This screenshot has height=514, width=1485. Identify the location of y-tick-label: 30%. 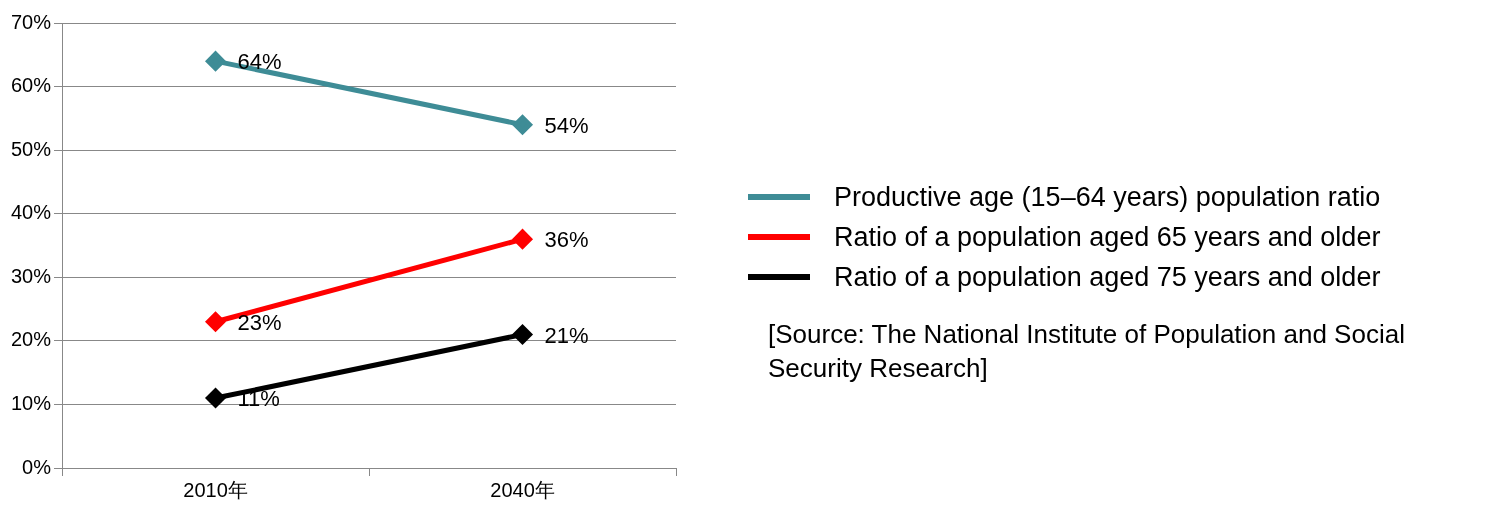
(31, 275).